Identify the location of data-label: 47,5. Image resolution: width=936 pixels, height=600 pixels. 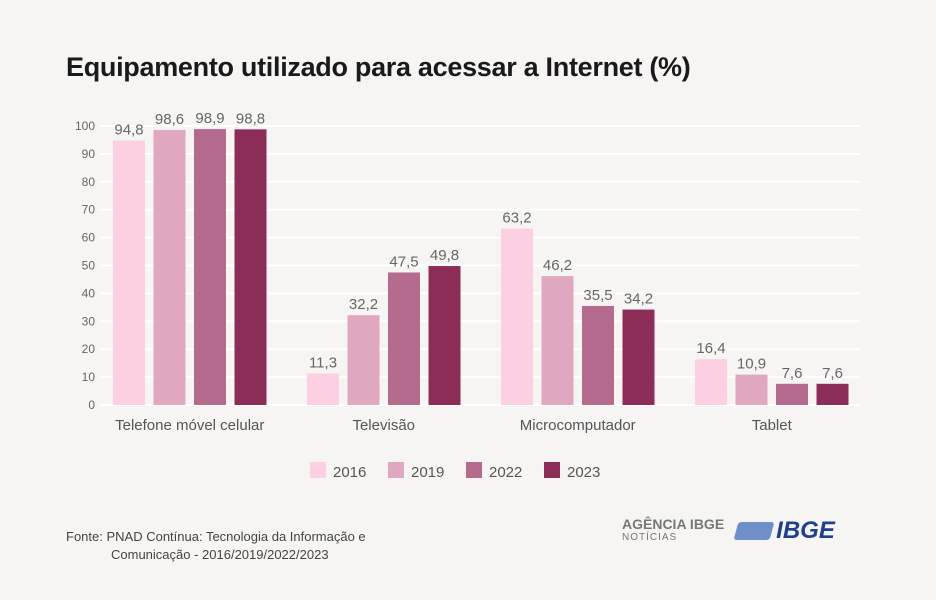
(403, 261).